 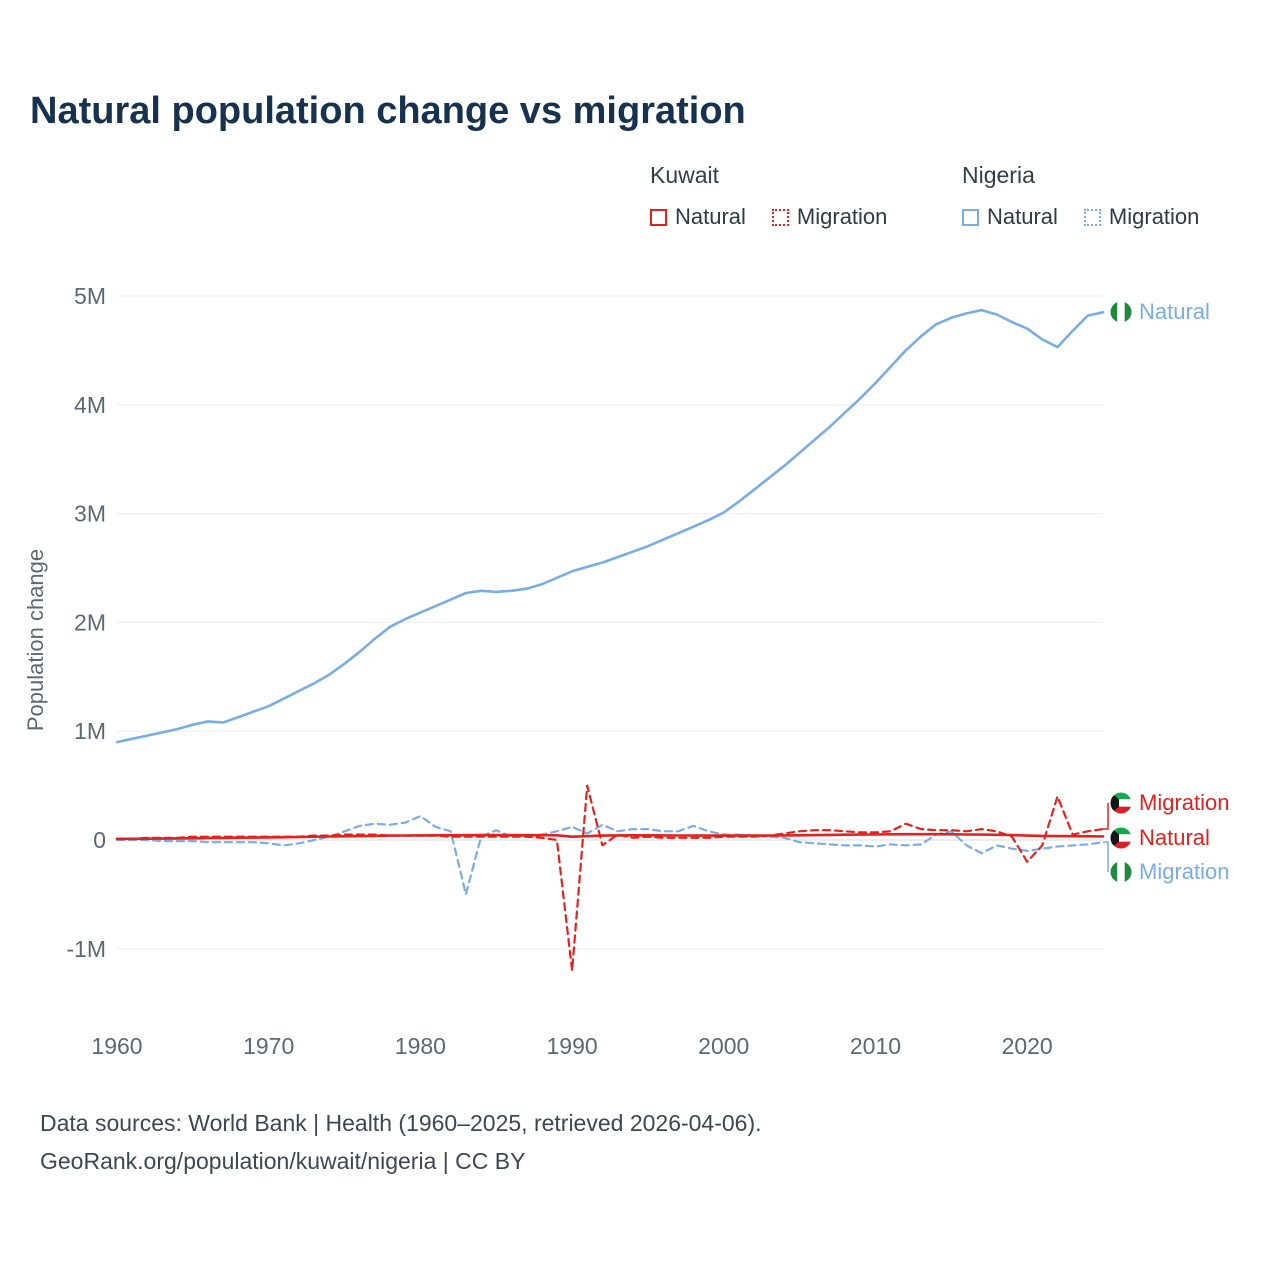 I want to click on end-label-kuwait-migration: Migration, so click(x=1170, y=802).